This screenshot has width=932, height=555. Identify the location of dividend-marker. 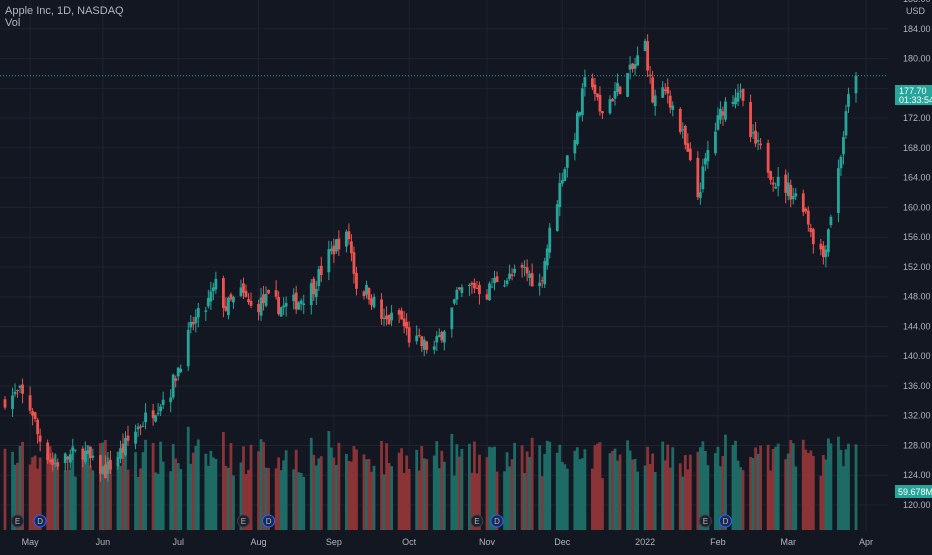
(725, 521).